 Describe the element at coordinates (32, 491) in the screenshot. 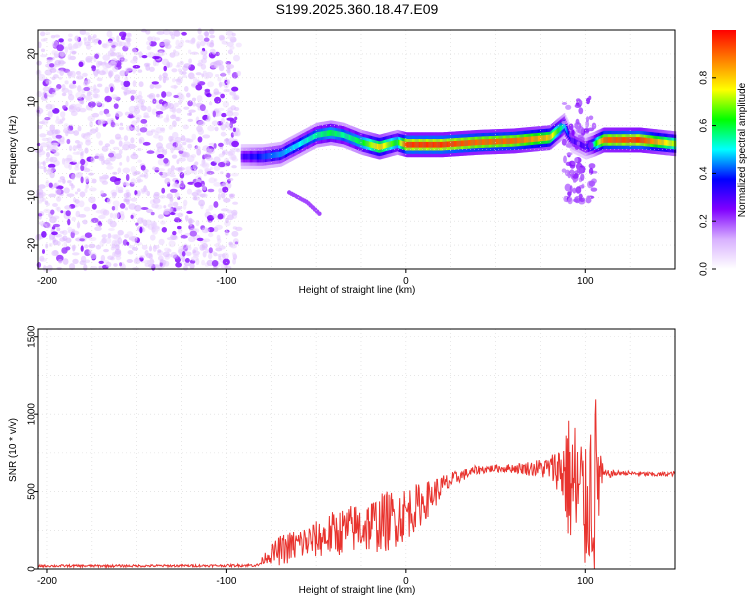

I see `y-tick-label: 500` at that location.